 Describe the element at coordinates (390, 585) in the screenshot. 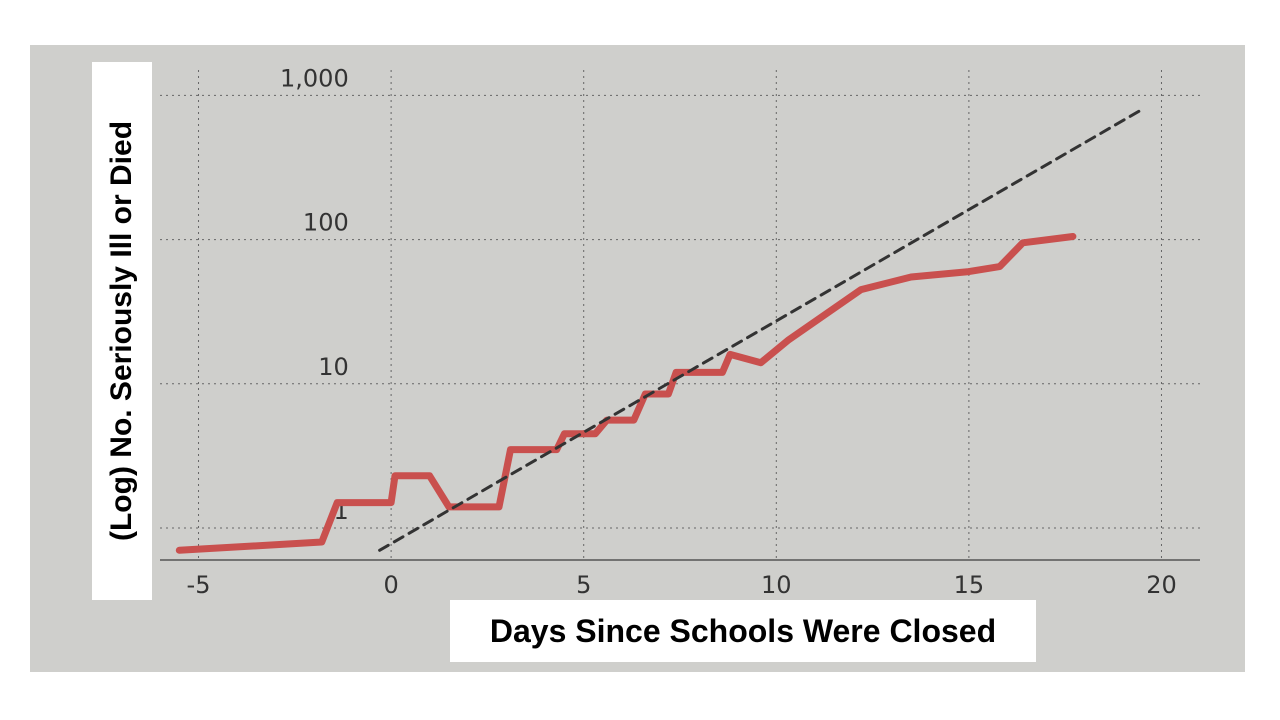

I see `x-tick-label: 0` at that location.